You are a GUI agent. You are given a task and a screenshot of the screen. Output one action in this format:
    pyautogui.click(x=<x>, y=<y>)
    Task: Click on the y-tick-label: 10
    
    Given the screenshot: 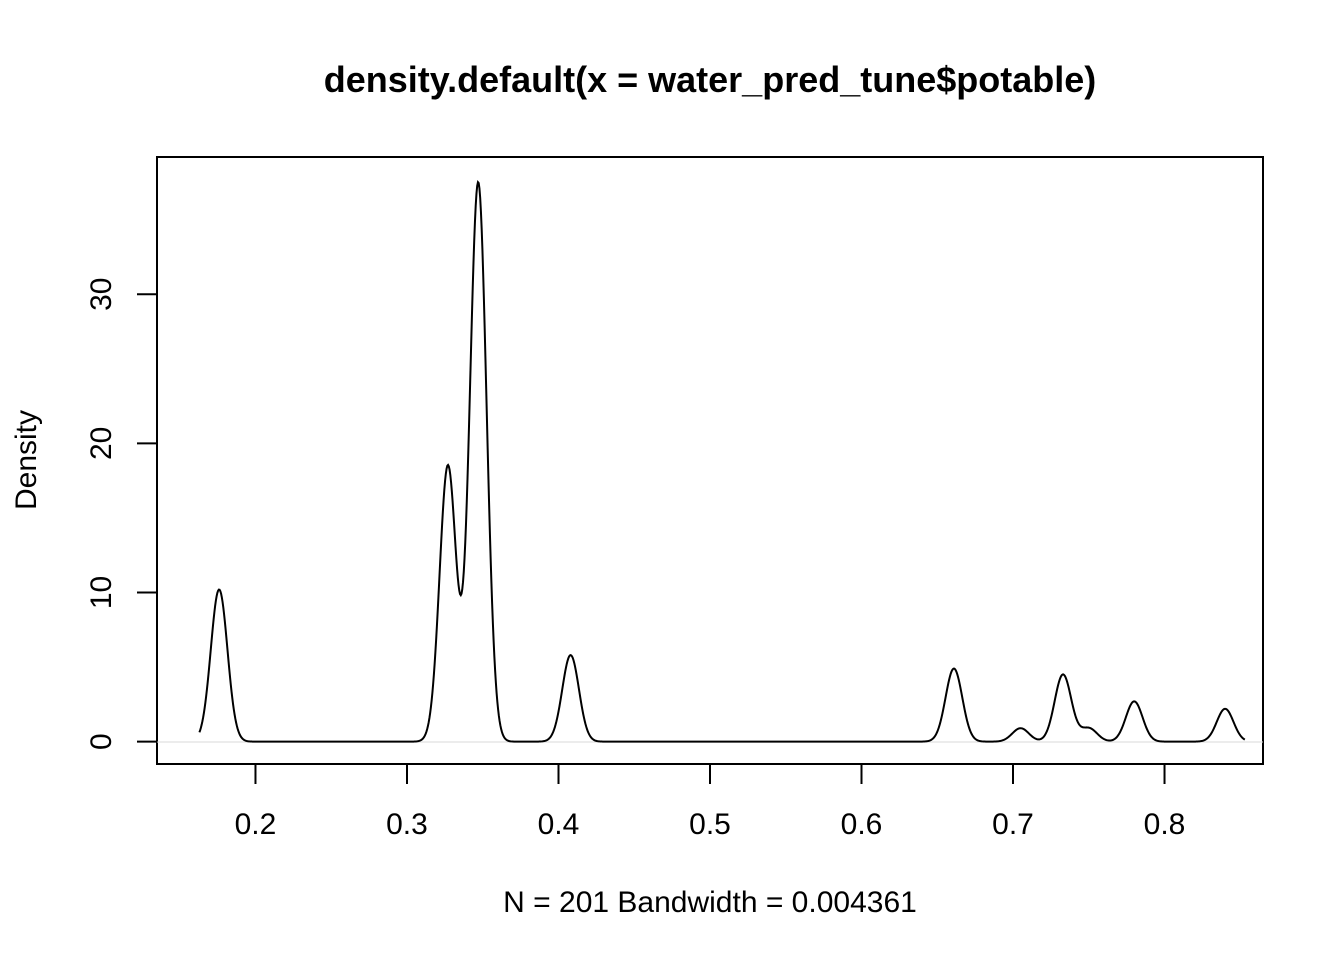 What is the action you would take?
    pyautogui.click(x=101, y=592)
    